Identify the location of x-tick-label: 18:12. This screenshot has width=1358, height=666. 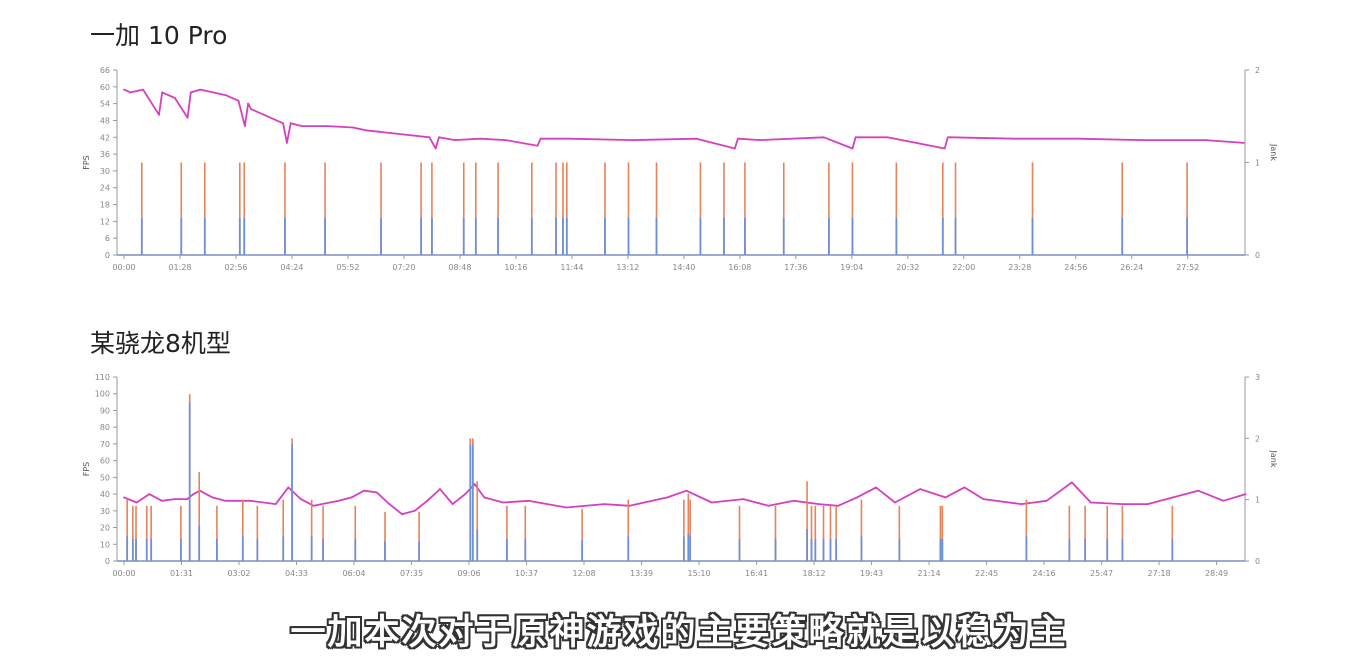
(814, 573).